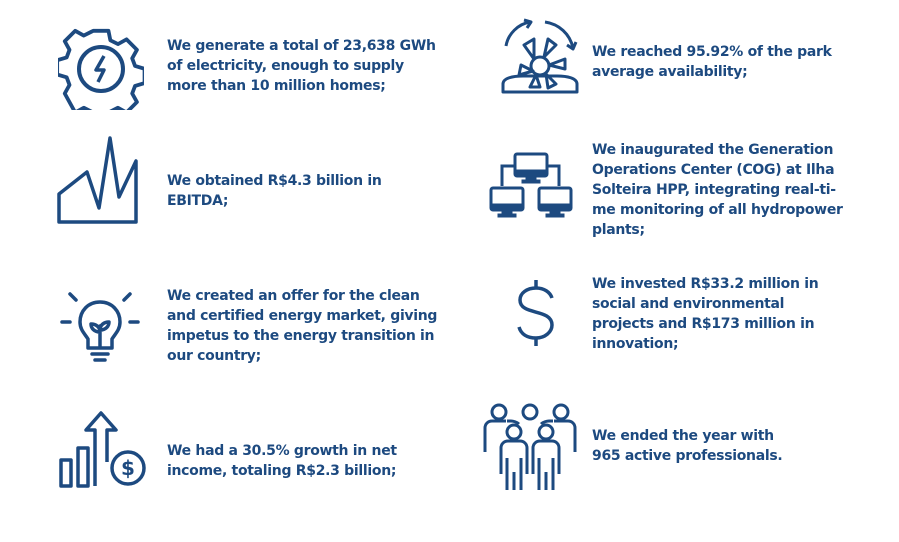 Image resolution: width=899 pixels, height=542 pixels. What do you see at coordinates (100, 326) in the screenshot?
I see `lightbulb-plant-icon` at bounding box center [100, 326].